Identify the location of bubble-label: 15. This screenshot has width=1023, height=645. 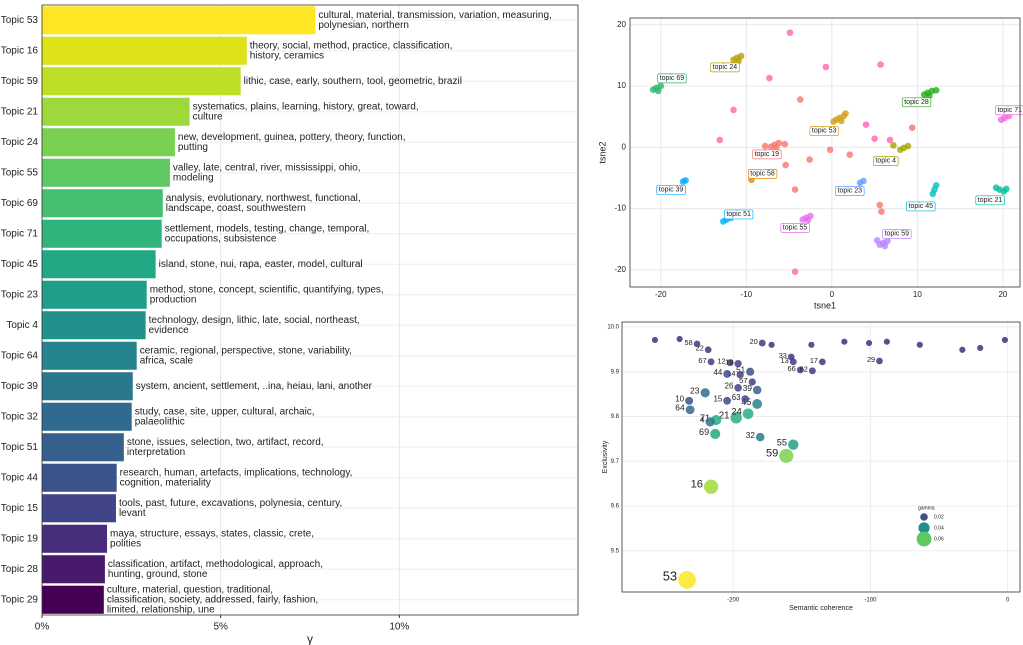
(717, 399).